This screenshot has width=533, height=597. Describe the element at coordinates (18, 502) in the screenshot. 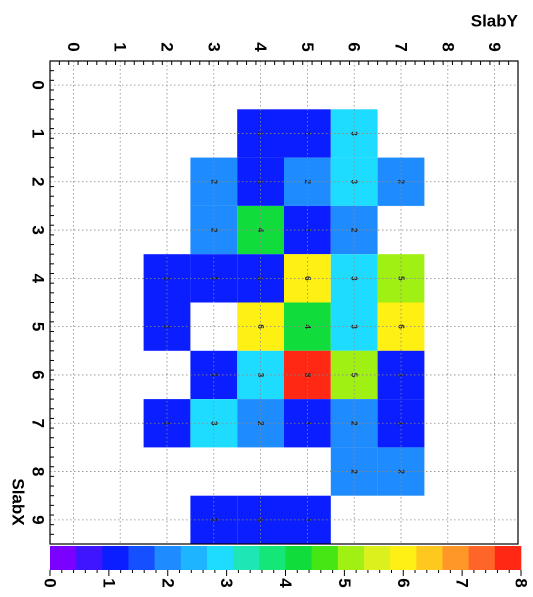

I see `slabx-axis-title: SlabX` at that location.